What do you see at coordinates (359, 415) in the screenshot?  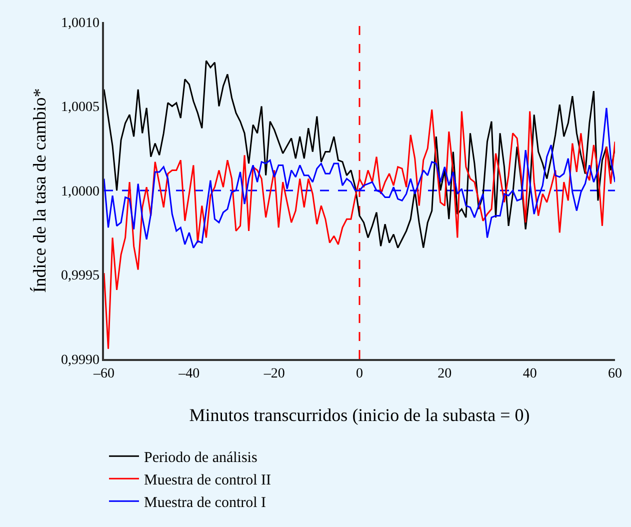 I see `x-axis-title: Minutos transcurridos (inicio de la subasta = 0)` at bounding box center [359, 415].